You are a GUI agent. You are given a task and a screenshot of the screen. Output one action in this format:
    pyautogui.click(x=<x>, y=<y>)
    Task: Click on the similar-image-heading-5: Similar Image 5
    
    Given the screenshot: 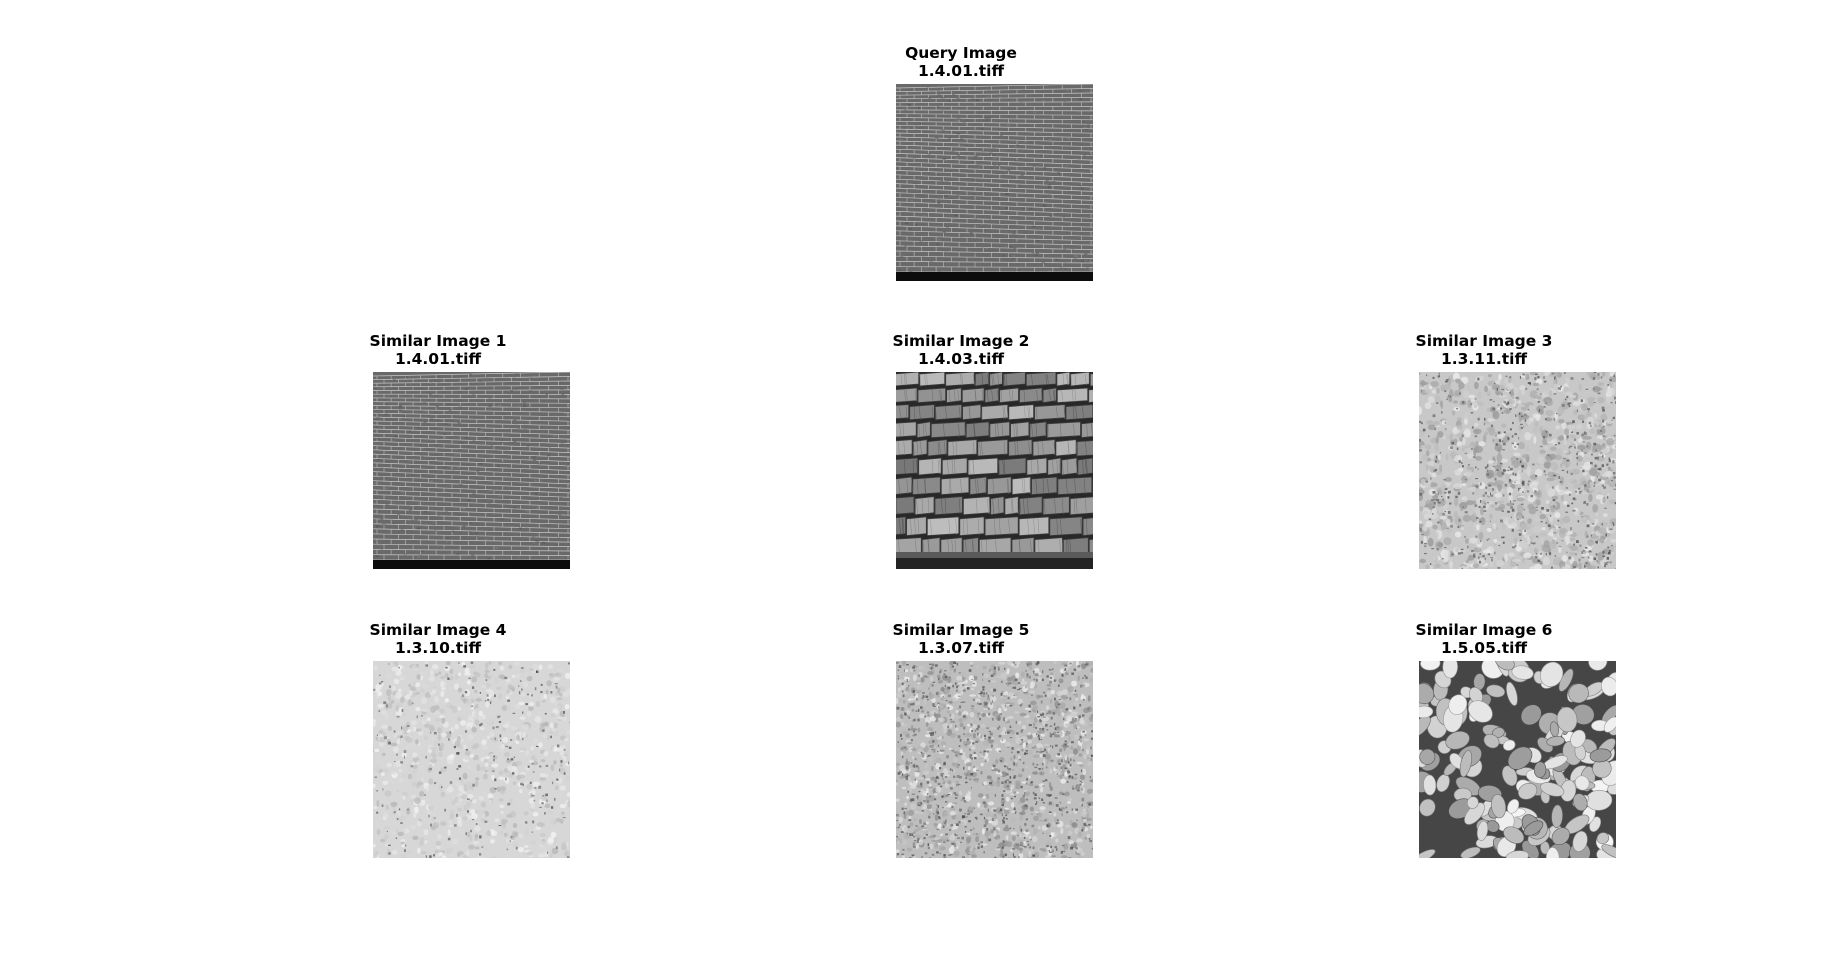 What is the action you would take?
    pyautogui.click(x=961, y=630)
    